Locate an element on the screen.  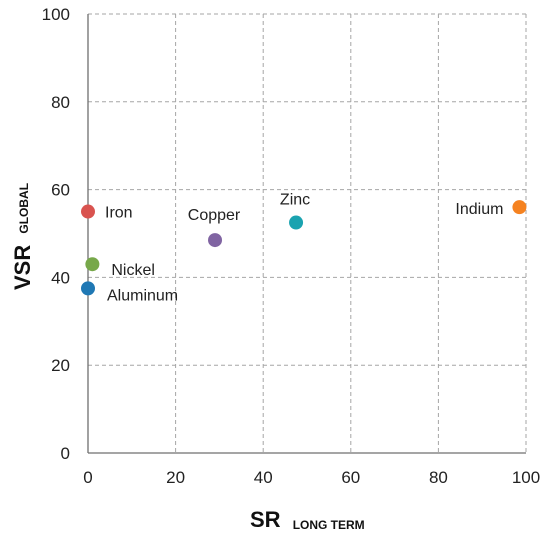
point-label-iron: Iron is located at coordinates (119, 213).